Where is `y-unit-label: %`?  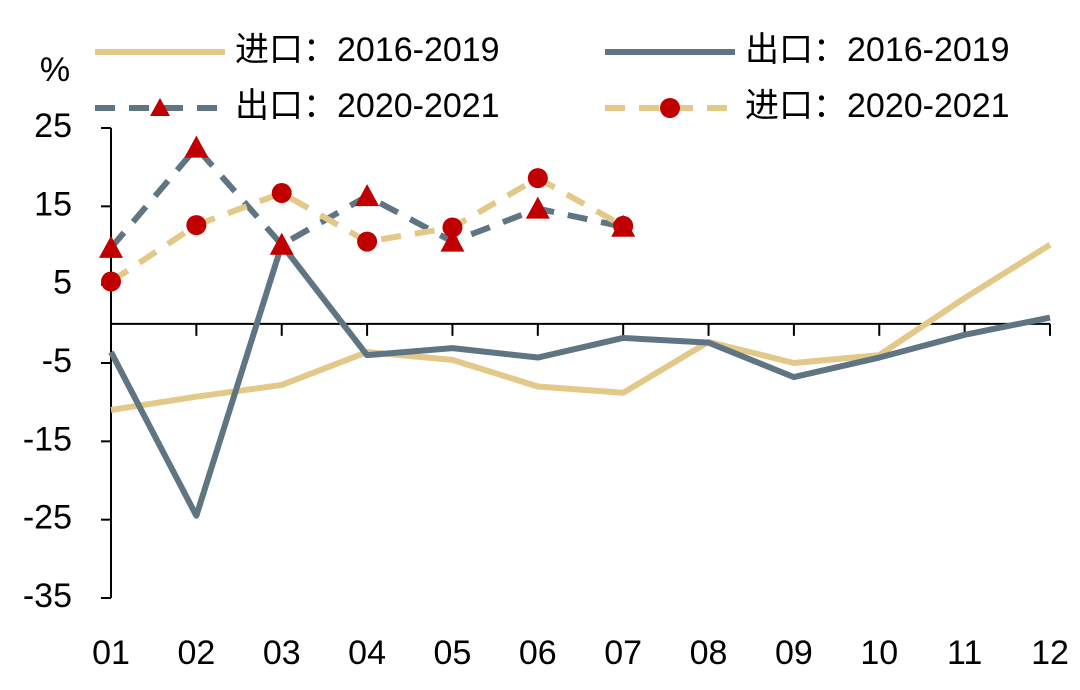 y-unit-label: % is located at coordinates (55, 70).